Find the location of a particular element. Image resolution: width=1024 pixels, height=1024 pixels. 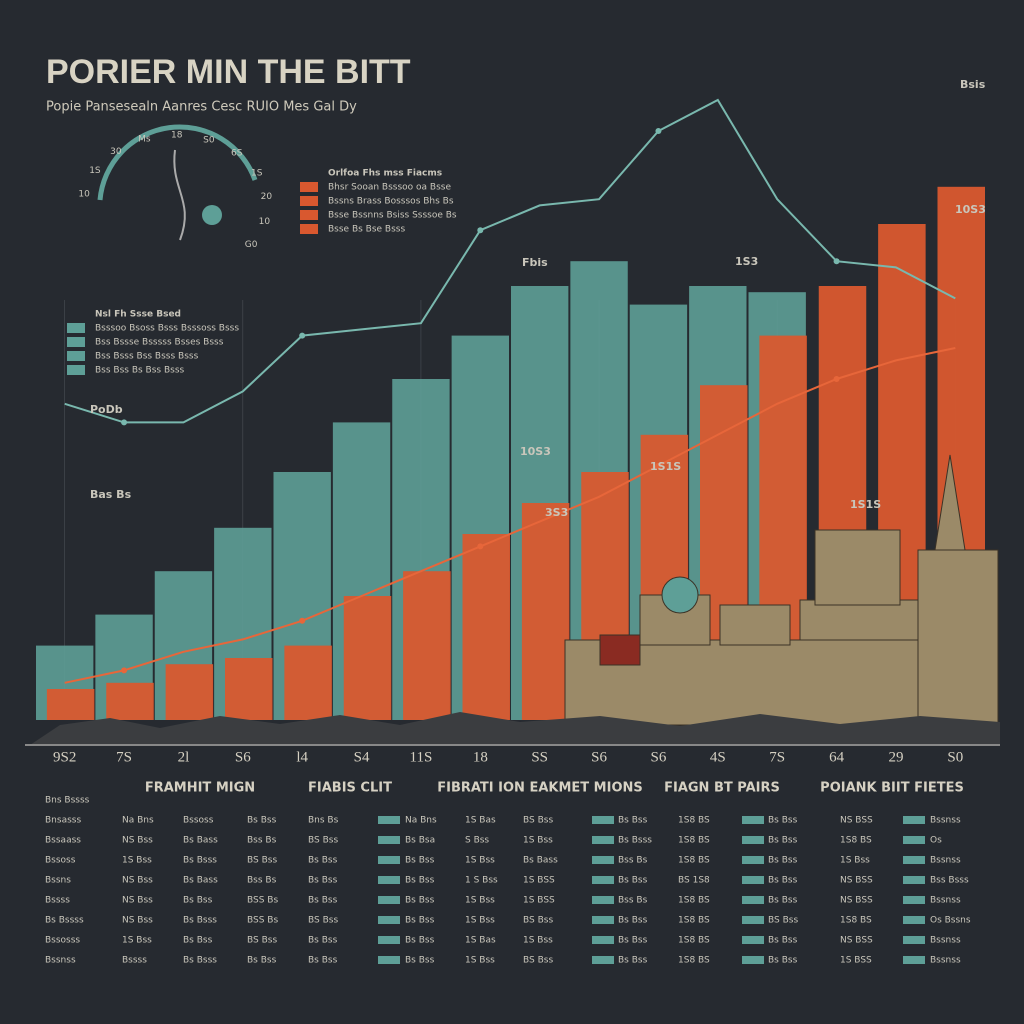

table-cell: BS 1S8 is located at coordinates (694, 881).